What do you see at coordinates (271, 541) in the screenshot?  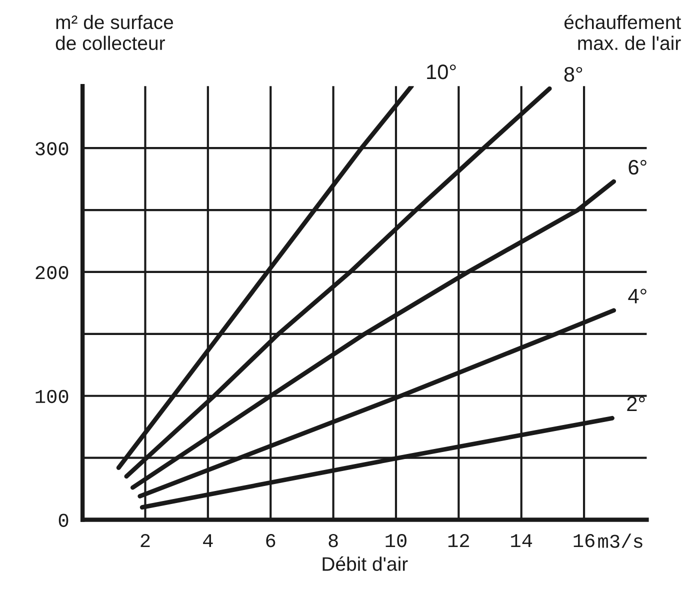 I see `x-tick-label: 6` at bounding box center [271, 541].